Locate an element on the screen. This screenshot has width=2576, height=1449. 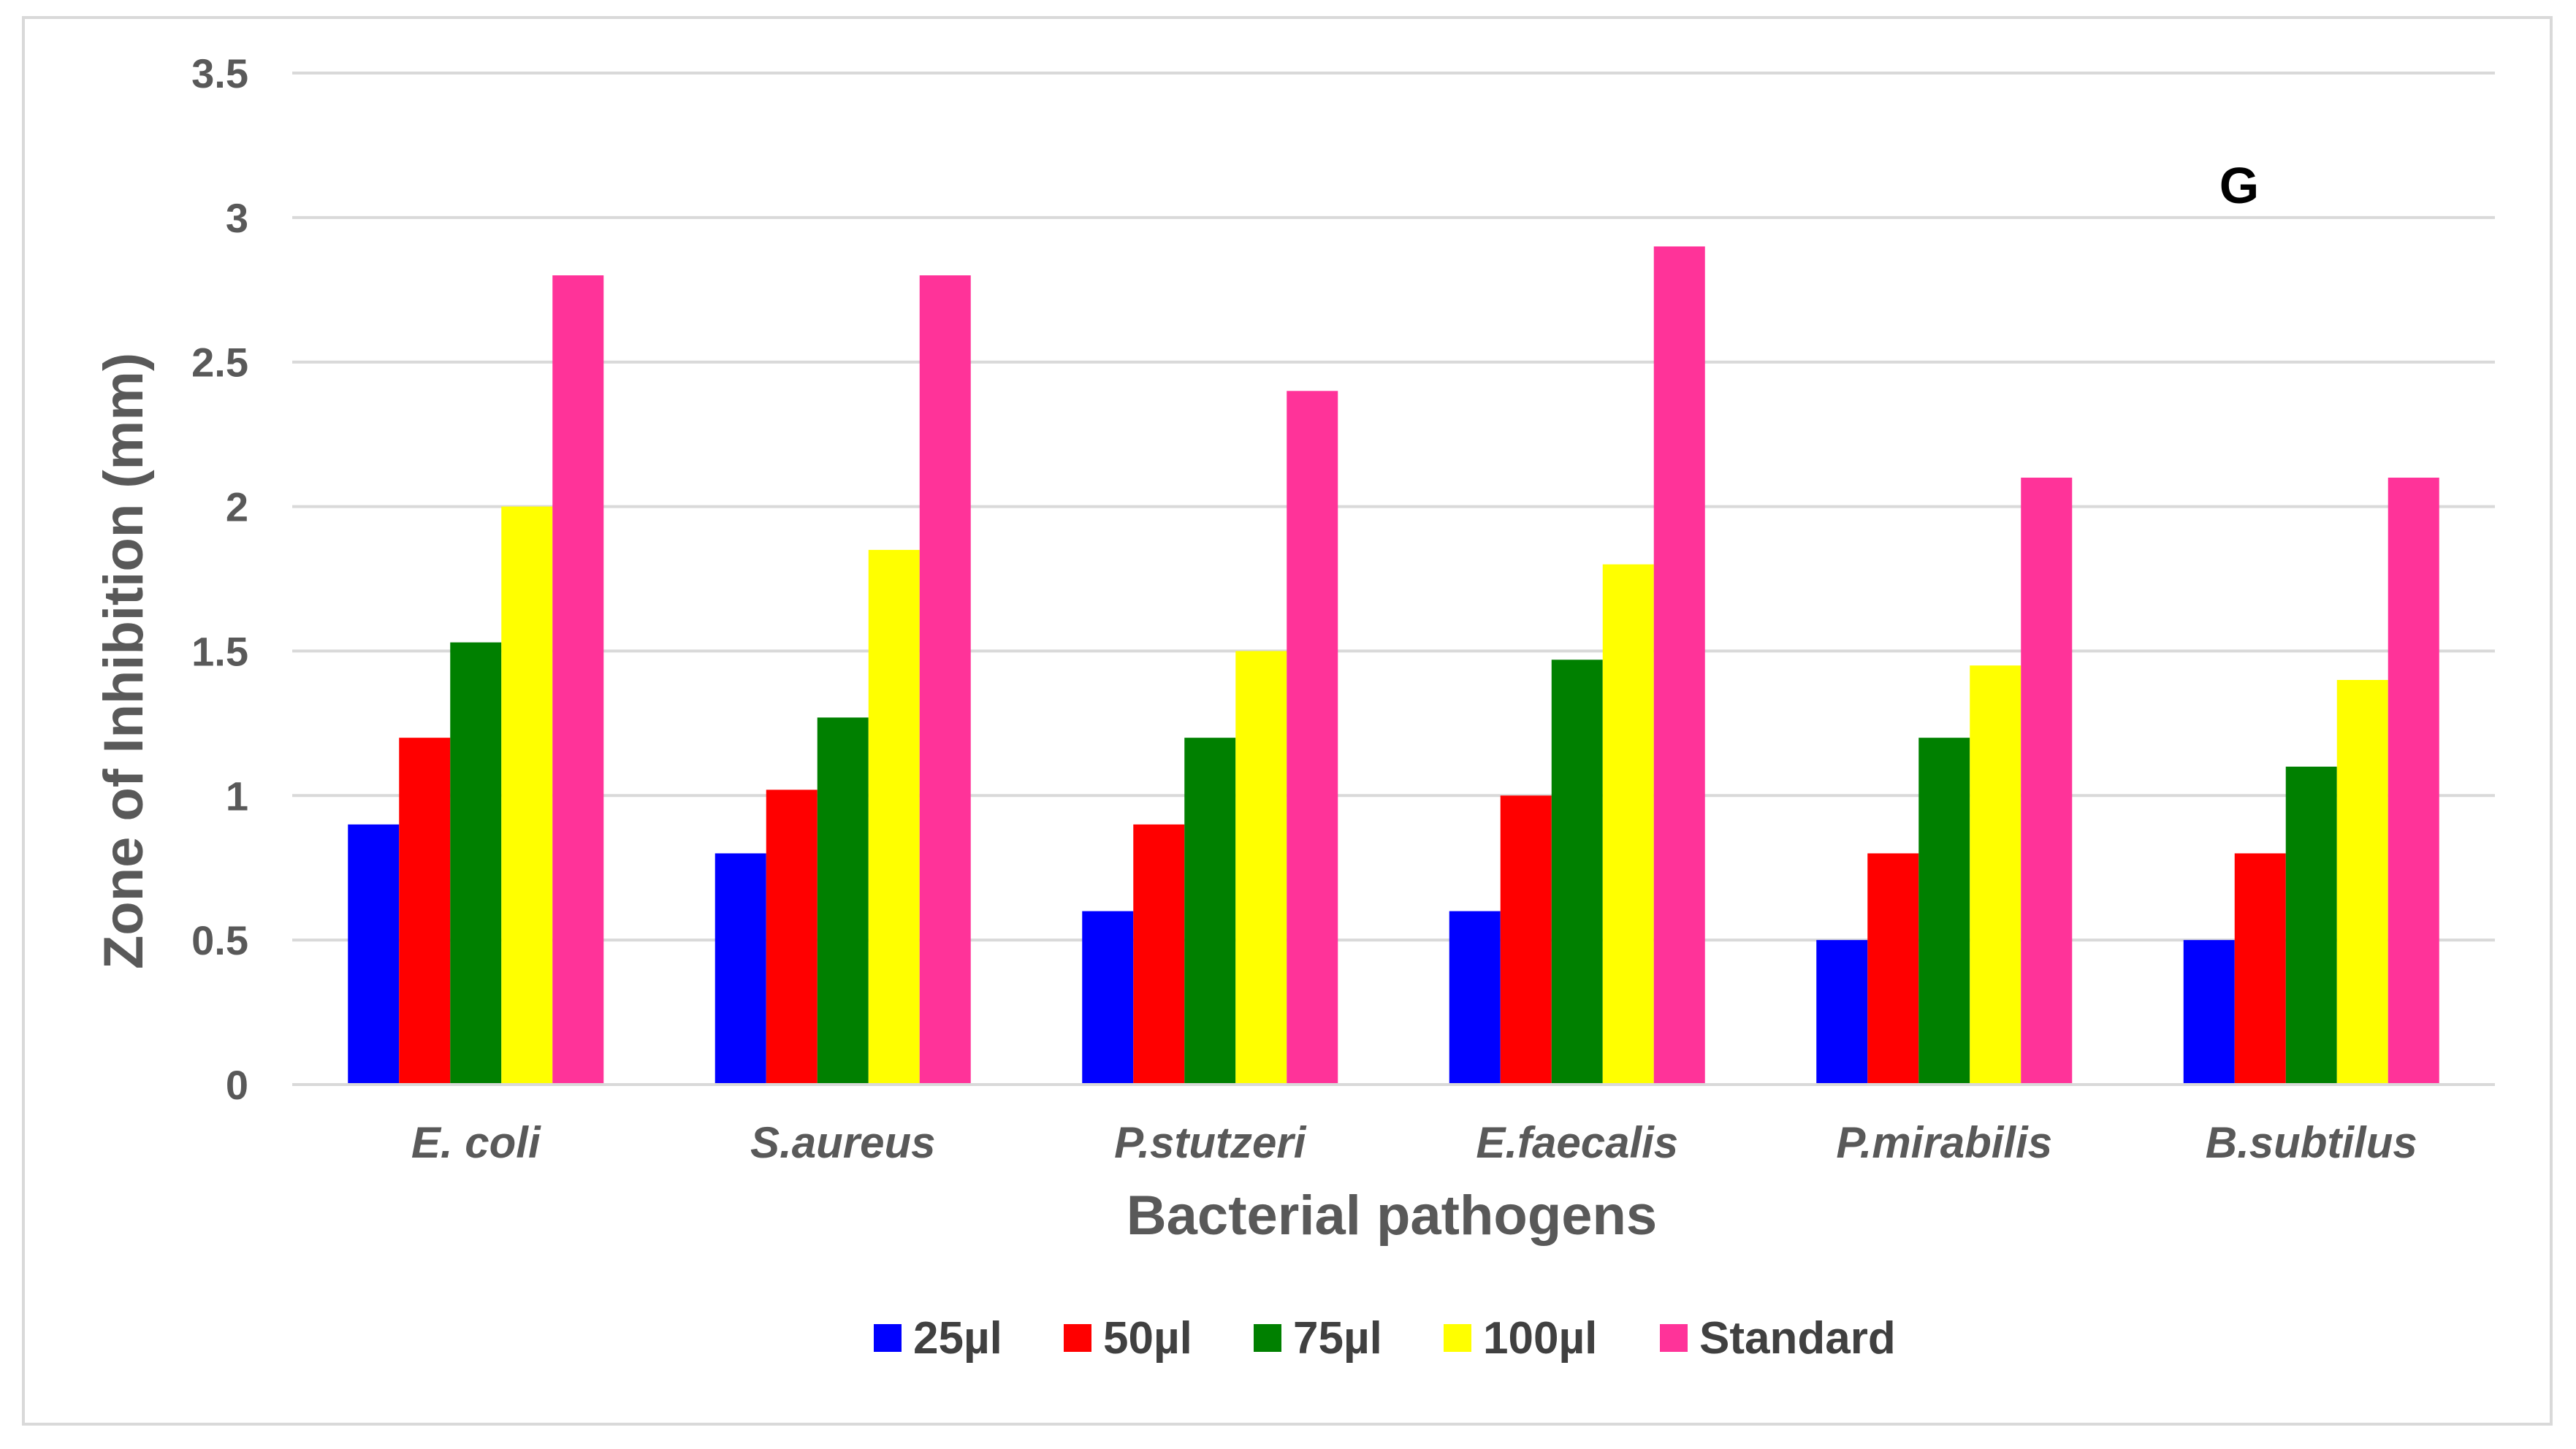
y-axis-title: Zone of Inhibition (mm) is located at coordinates (124, 661).